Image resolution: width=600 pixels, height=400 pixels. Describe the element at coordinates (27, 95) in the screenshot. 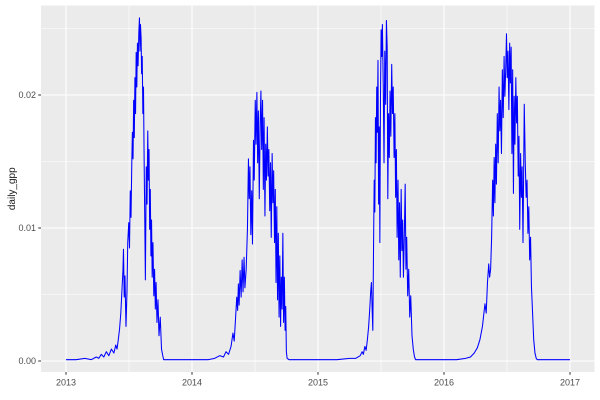

I see `y-tick-label: 0.02` at that location.